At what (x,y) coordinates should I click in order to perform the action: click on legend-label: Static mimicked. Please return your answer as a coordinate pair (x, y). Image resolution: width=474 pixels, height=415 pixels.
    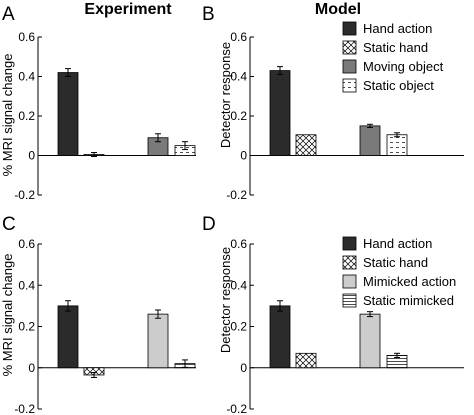
    Looking at the image, I should click on (408, 300).